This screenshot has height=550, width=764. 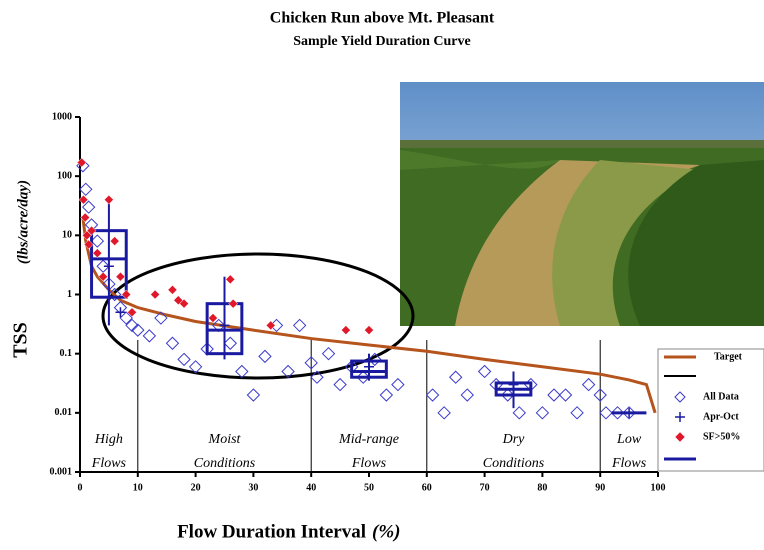 What do you see at coordinates (368, 439) in the screenshot?
I see `zone-label: Mid-range` at bounding box center [368, 439].